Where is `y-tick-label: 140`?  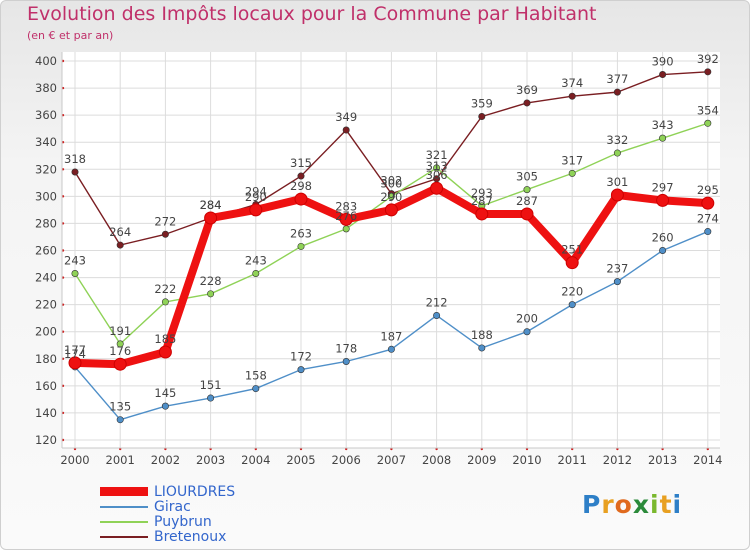 y-tick-label: 140 is located at coordinates (46, 413).